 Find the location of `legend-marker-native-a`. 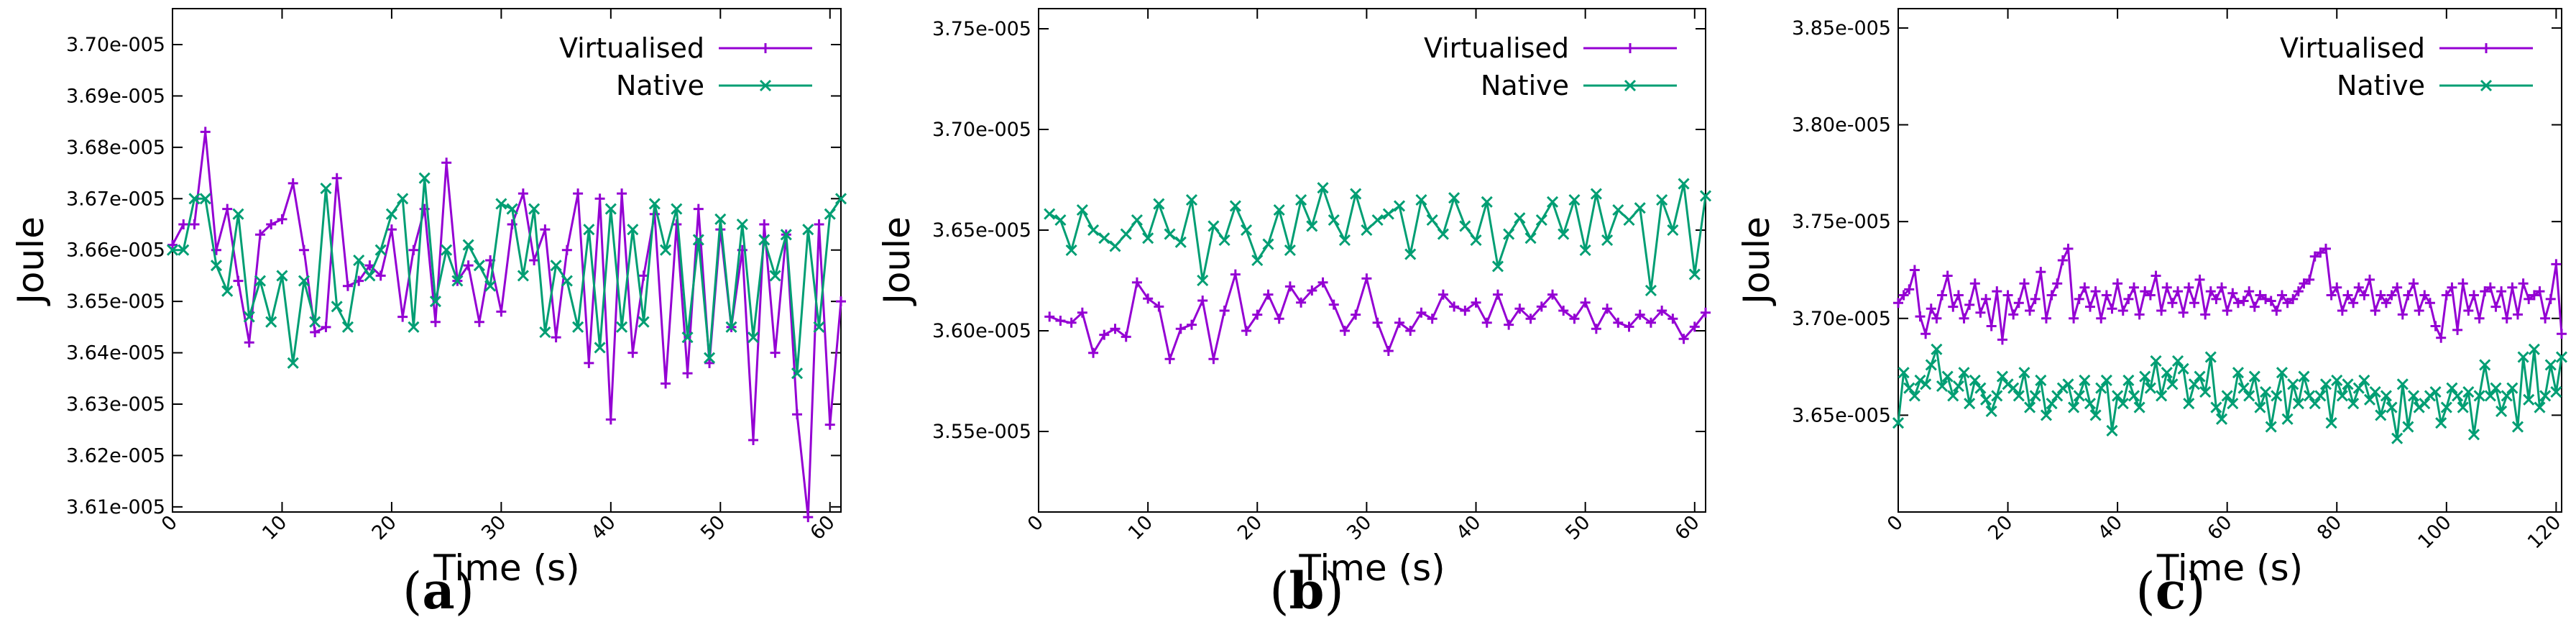

legend-marker-native-a is located at coordinates (765, 85).